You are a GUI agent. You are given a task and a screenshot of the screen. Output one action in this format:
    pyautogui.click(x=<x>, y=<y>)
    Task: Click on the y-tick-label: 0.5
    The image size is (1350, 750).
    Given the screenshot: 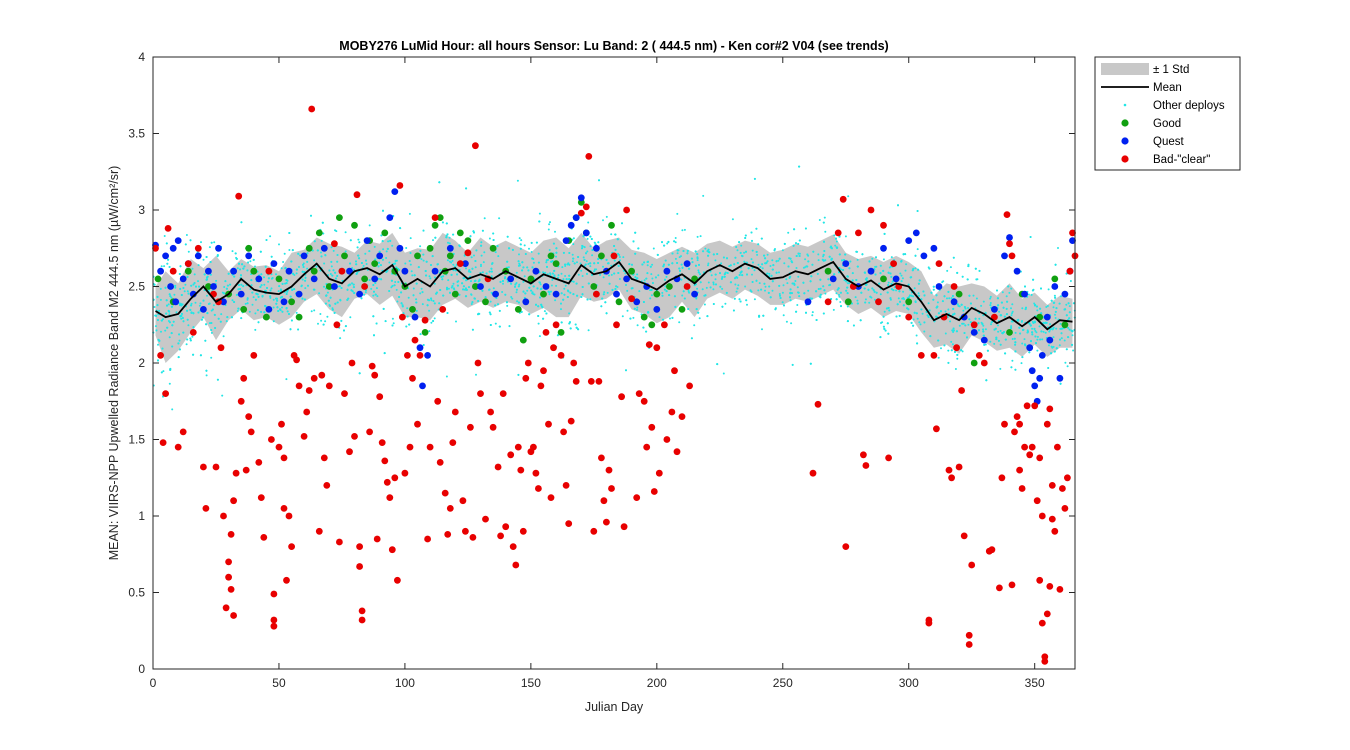 What is the action you would take?
    pyautogui.click(x=136, y=593)
    